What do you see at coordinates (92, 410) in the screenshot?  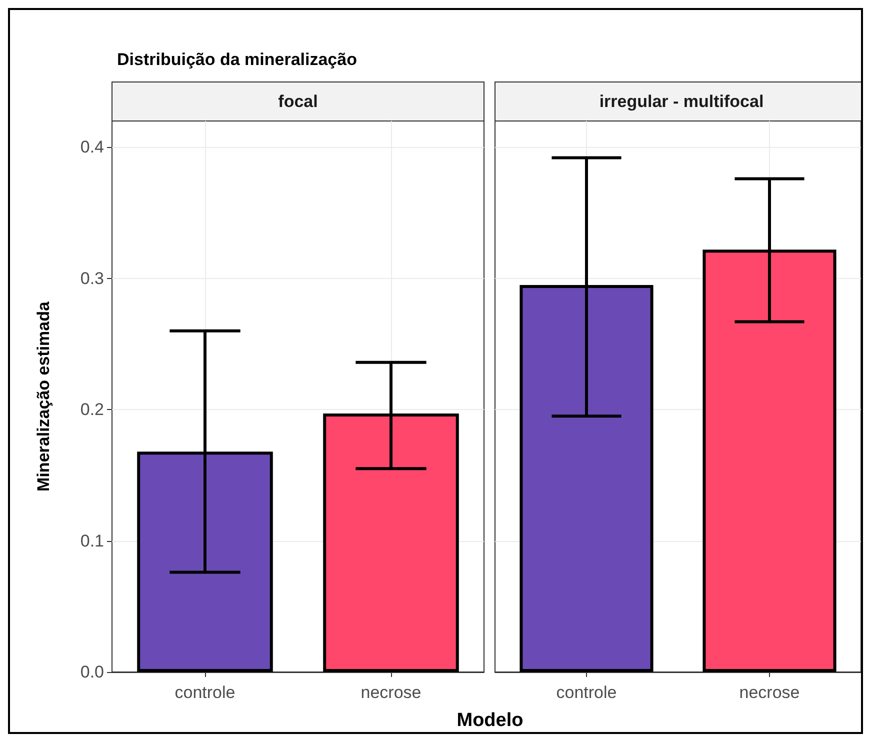 I see `y-tick-label: 0.2` at bounding box center [92, 410].